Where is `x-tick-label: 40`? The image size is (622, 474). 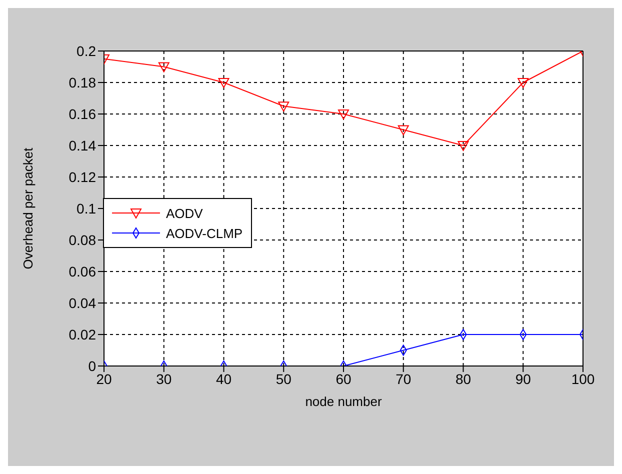
x-tick-label: 40 is located at coordinates (224, 378).